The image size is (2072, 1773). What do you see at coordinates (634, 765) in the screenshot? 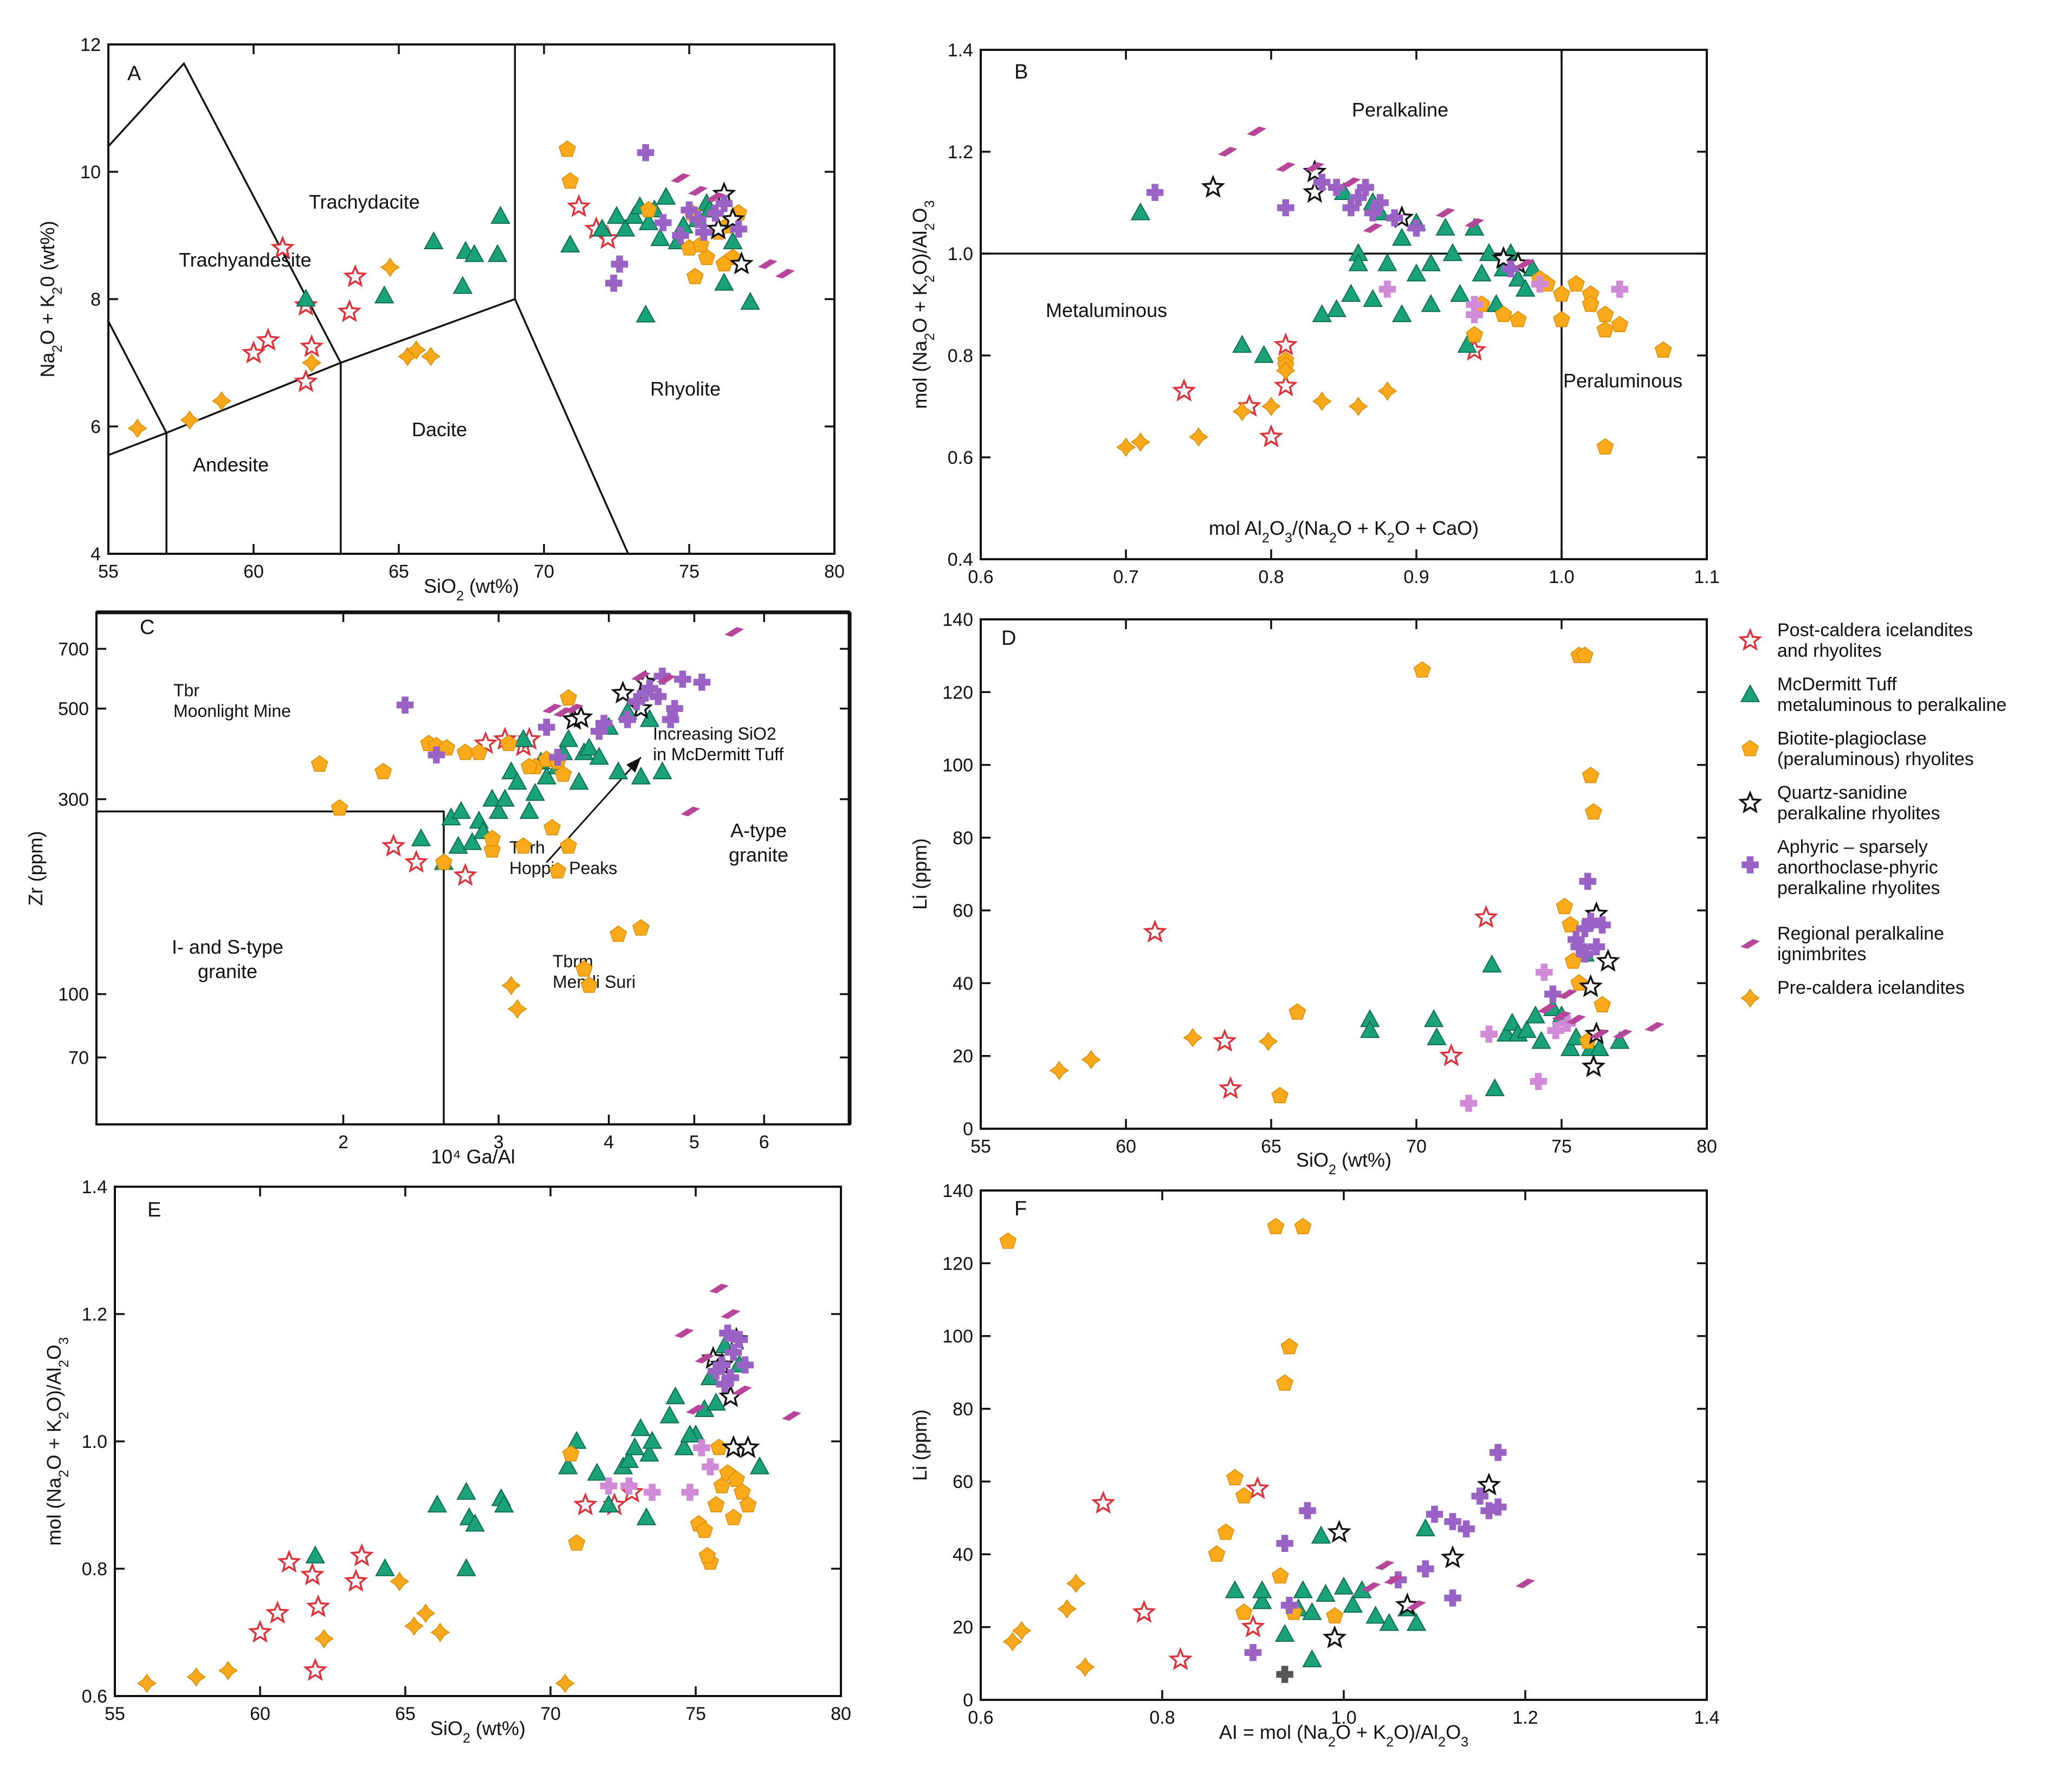
I see `arrow-head` at bounding box center [634, 765].